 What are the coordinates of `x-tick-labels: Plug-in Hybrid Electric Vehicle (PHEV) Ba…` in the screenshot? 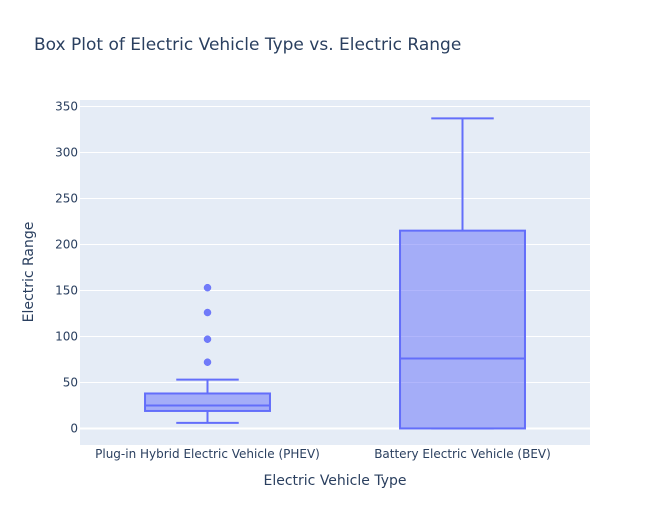 It's located at (323, 454).